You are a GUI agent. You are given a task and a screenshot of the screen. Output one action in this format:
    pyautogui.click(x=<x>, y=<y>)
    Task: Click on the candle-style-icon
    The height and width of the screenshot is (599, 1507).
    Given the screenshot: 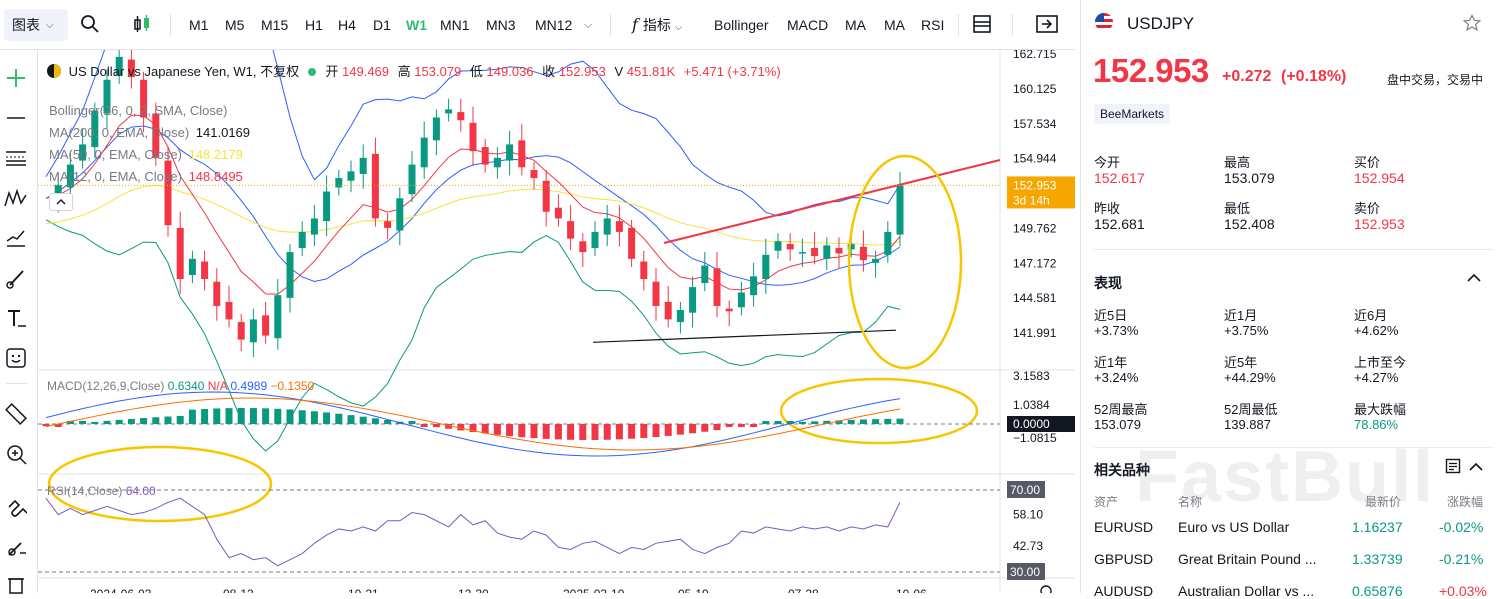 What is the action you would take?
    pyautogui.click(x=142, y=26)
    